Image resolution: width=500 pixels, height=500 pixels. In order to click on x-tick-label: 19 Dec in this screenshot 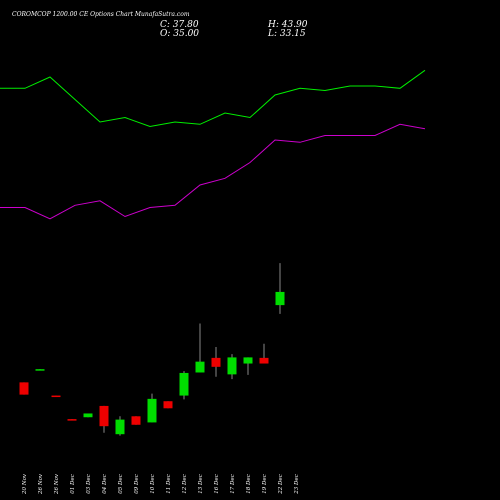, I will do `click(265, 484)`.